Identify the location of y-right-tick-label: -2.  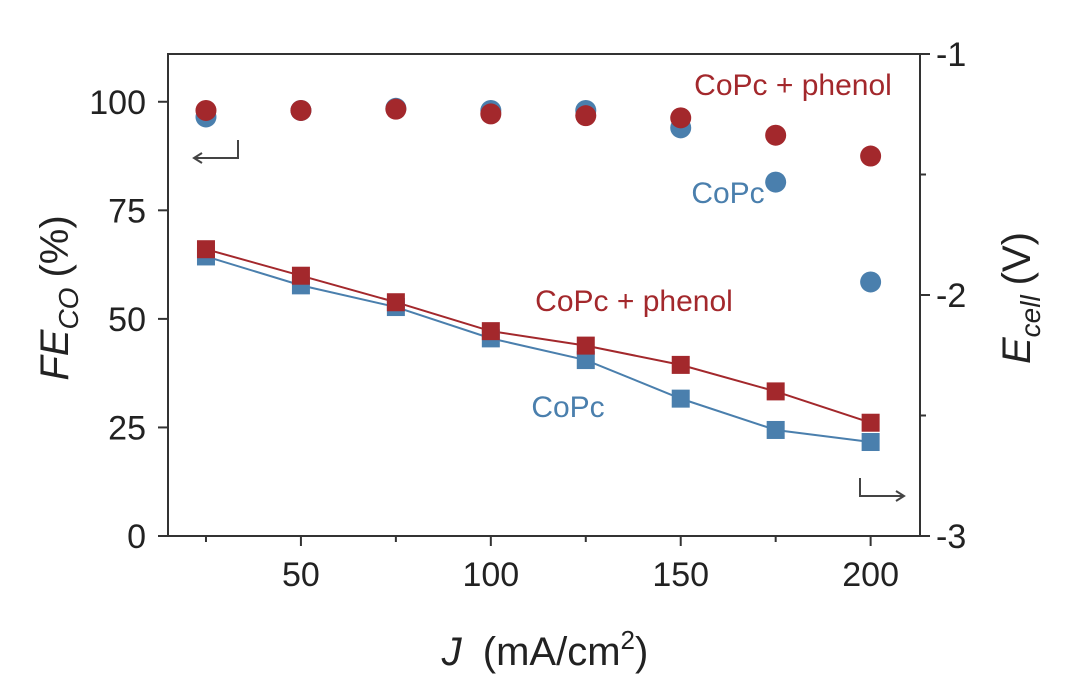
(951, 296).